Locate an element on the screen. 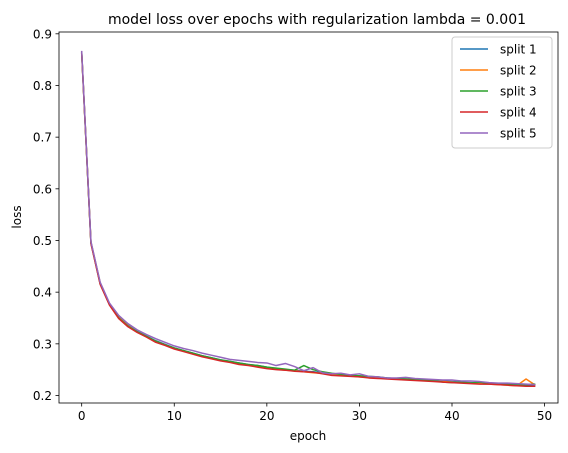  y-tick-label: 0.4 is located at coordinates (42, 293).